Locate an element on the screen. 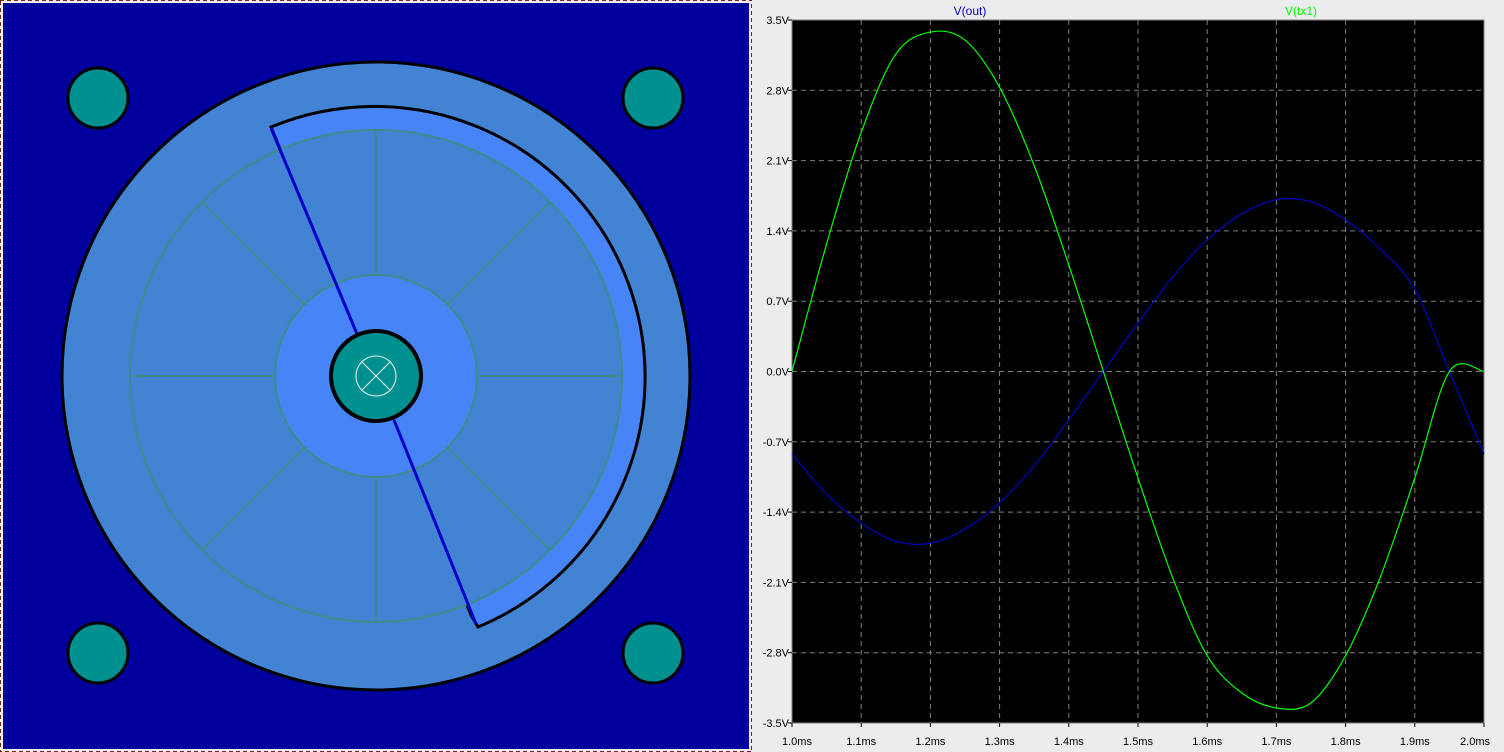 Image resolution: width=1504 pixels, height=752 pixels. x-tick-label: 1.5ms is located at coordinates (1138, 742).